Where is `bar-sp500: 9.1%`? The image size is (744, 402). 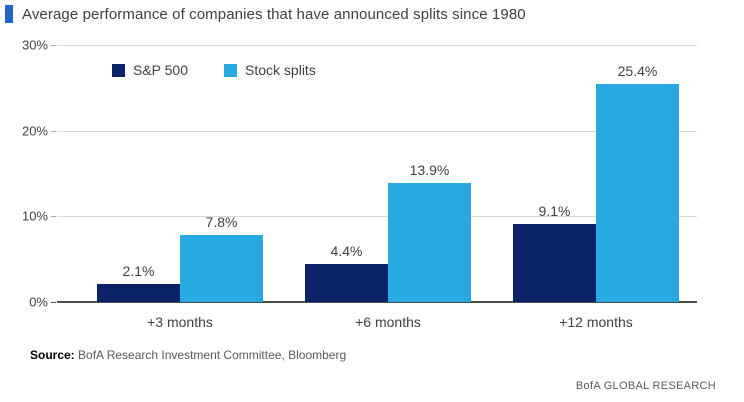
bar-sp500: 9.1% is located at coordinates (554, 252).